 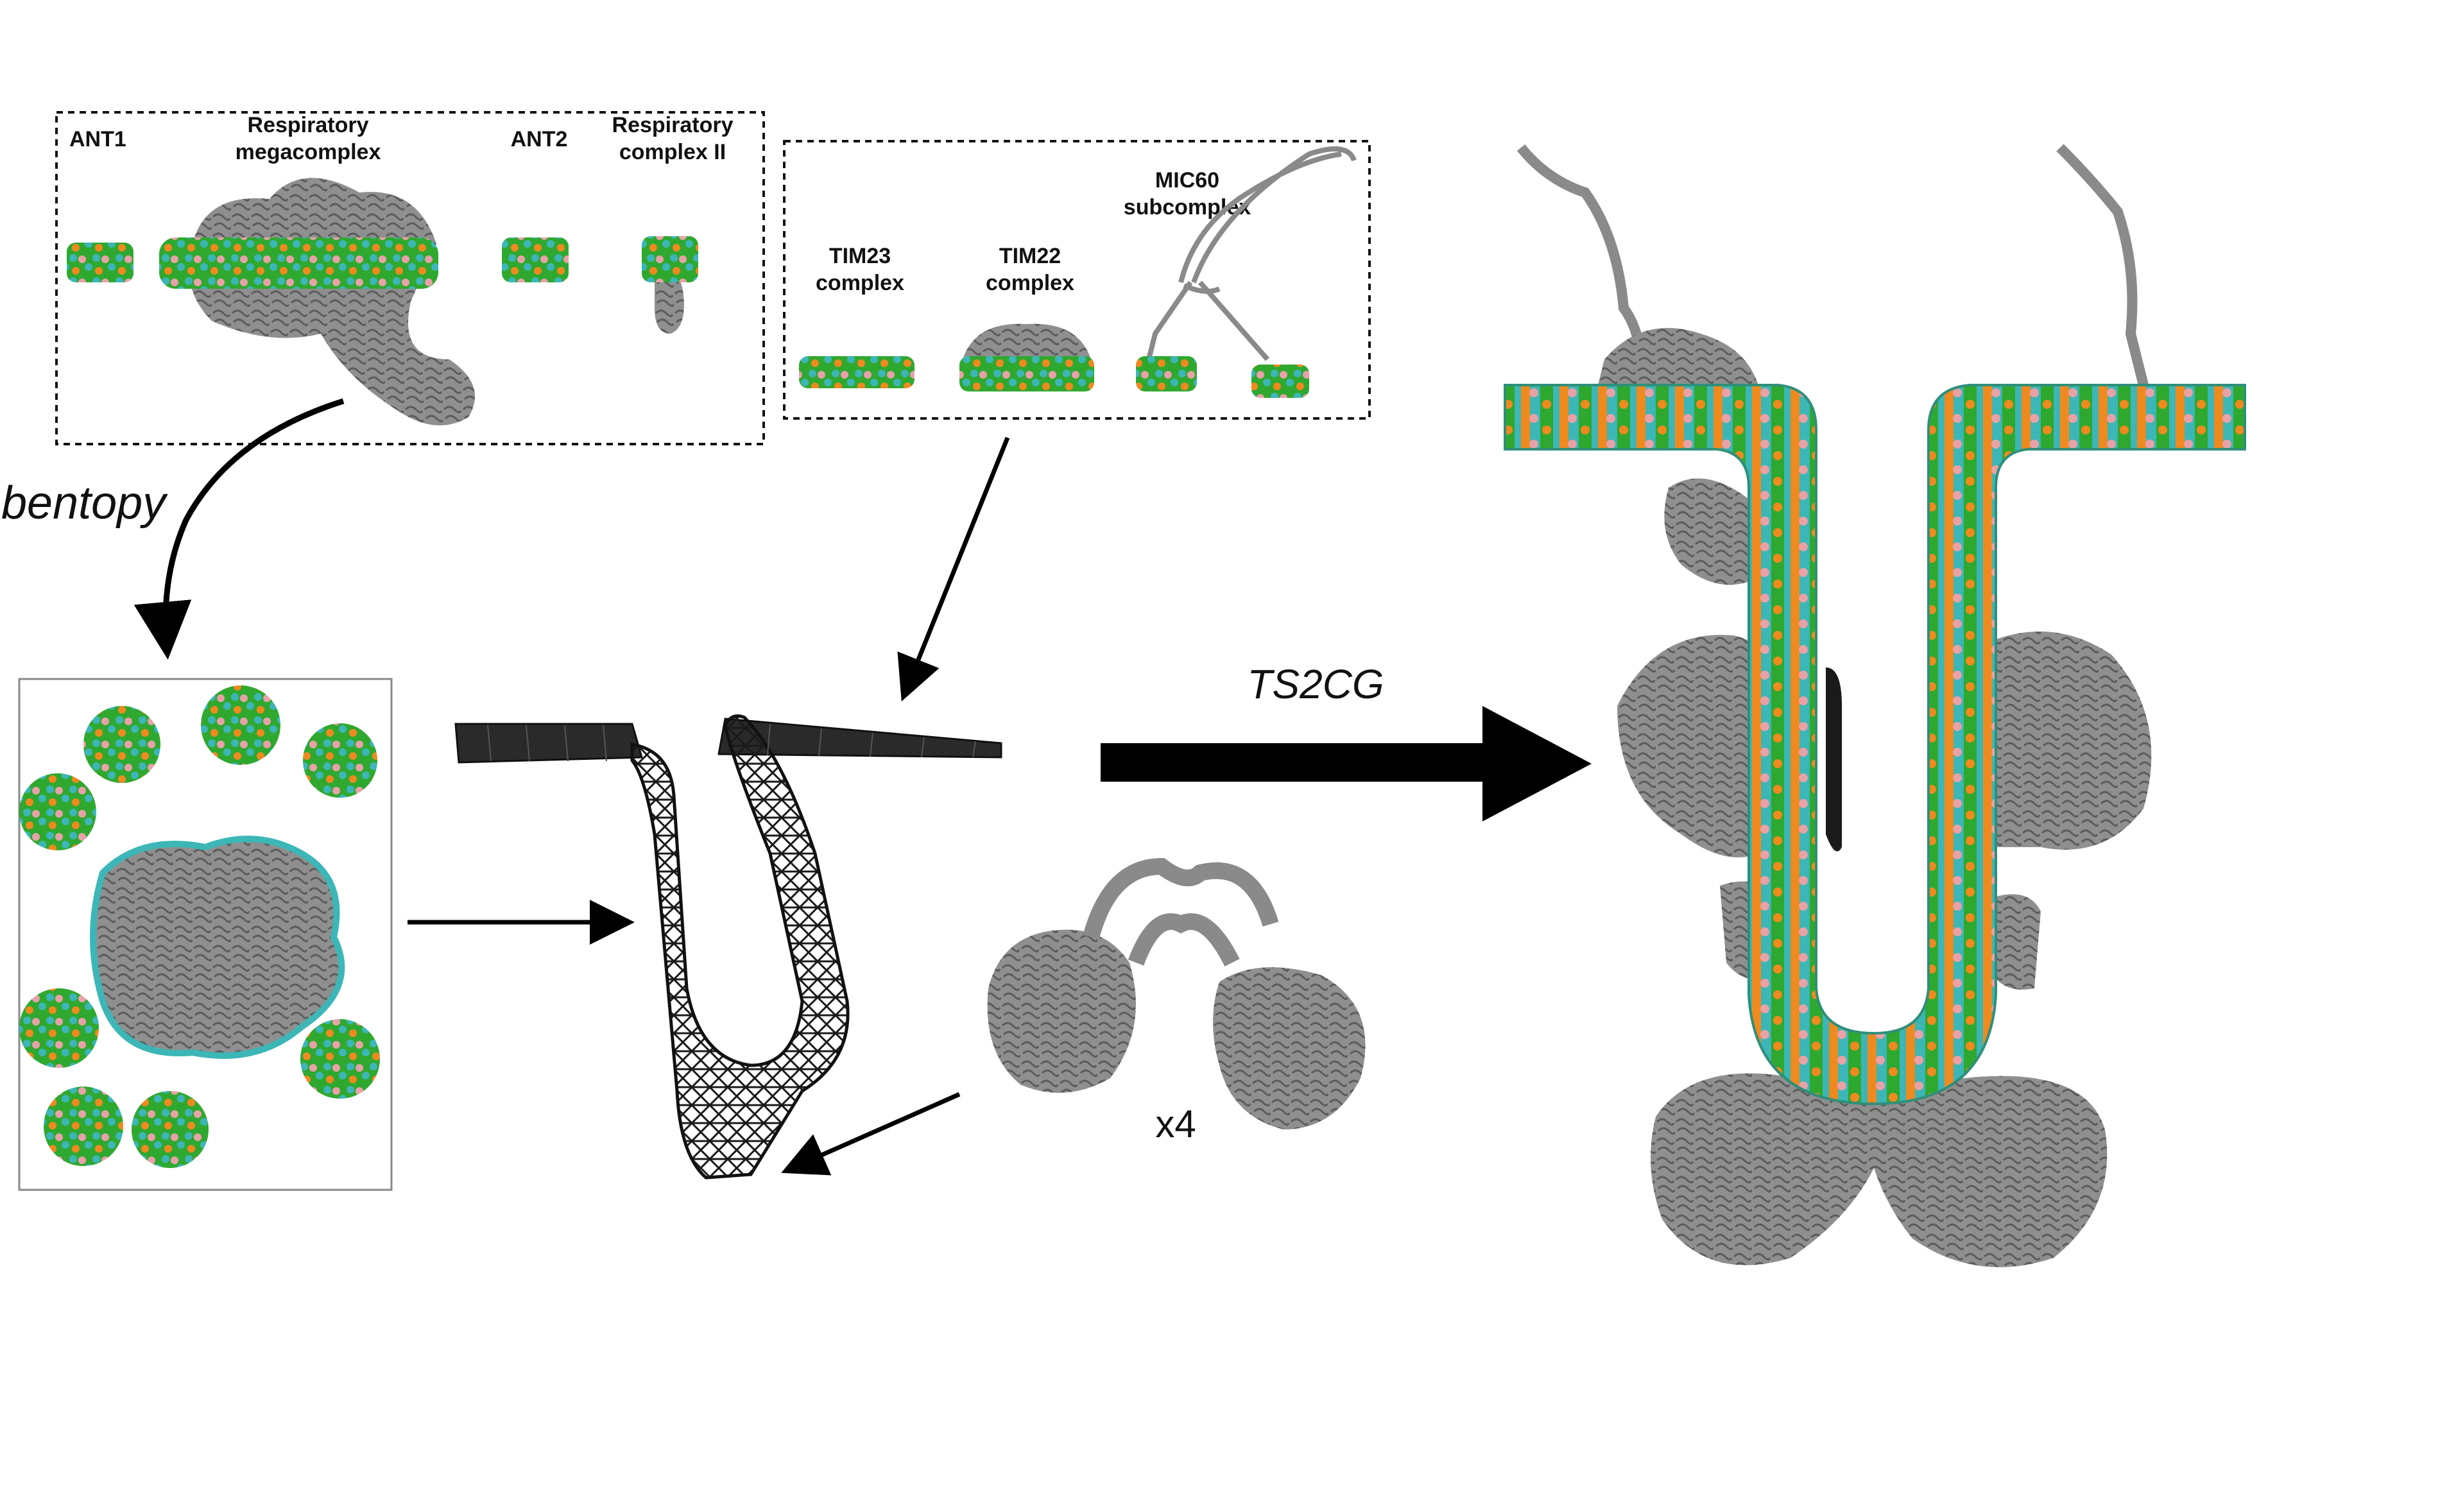 I want to click on protein-cluster-right-middle, so click(x=2070, y=740).